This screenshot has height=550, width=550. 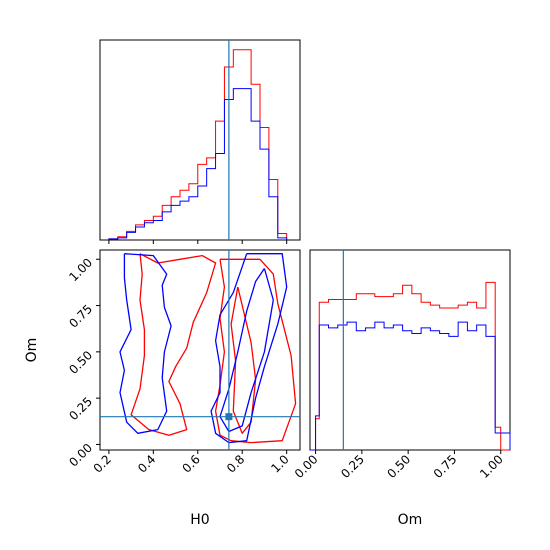 I want to click on histogram-om-x-ticks: 0.00 0.25 0.50 0.75 1.00, so click(x=399, y=465).